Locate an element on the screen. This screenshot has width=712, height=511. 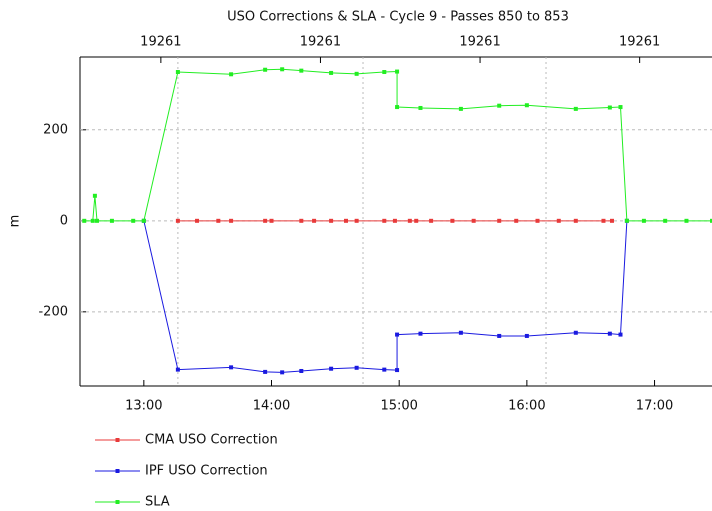
x-tick-label: 15:00 is located at coordinates (398, 406).